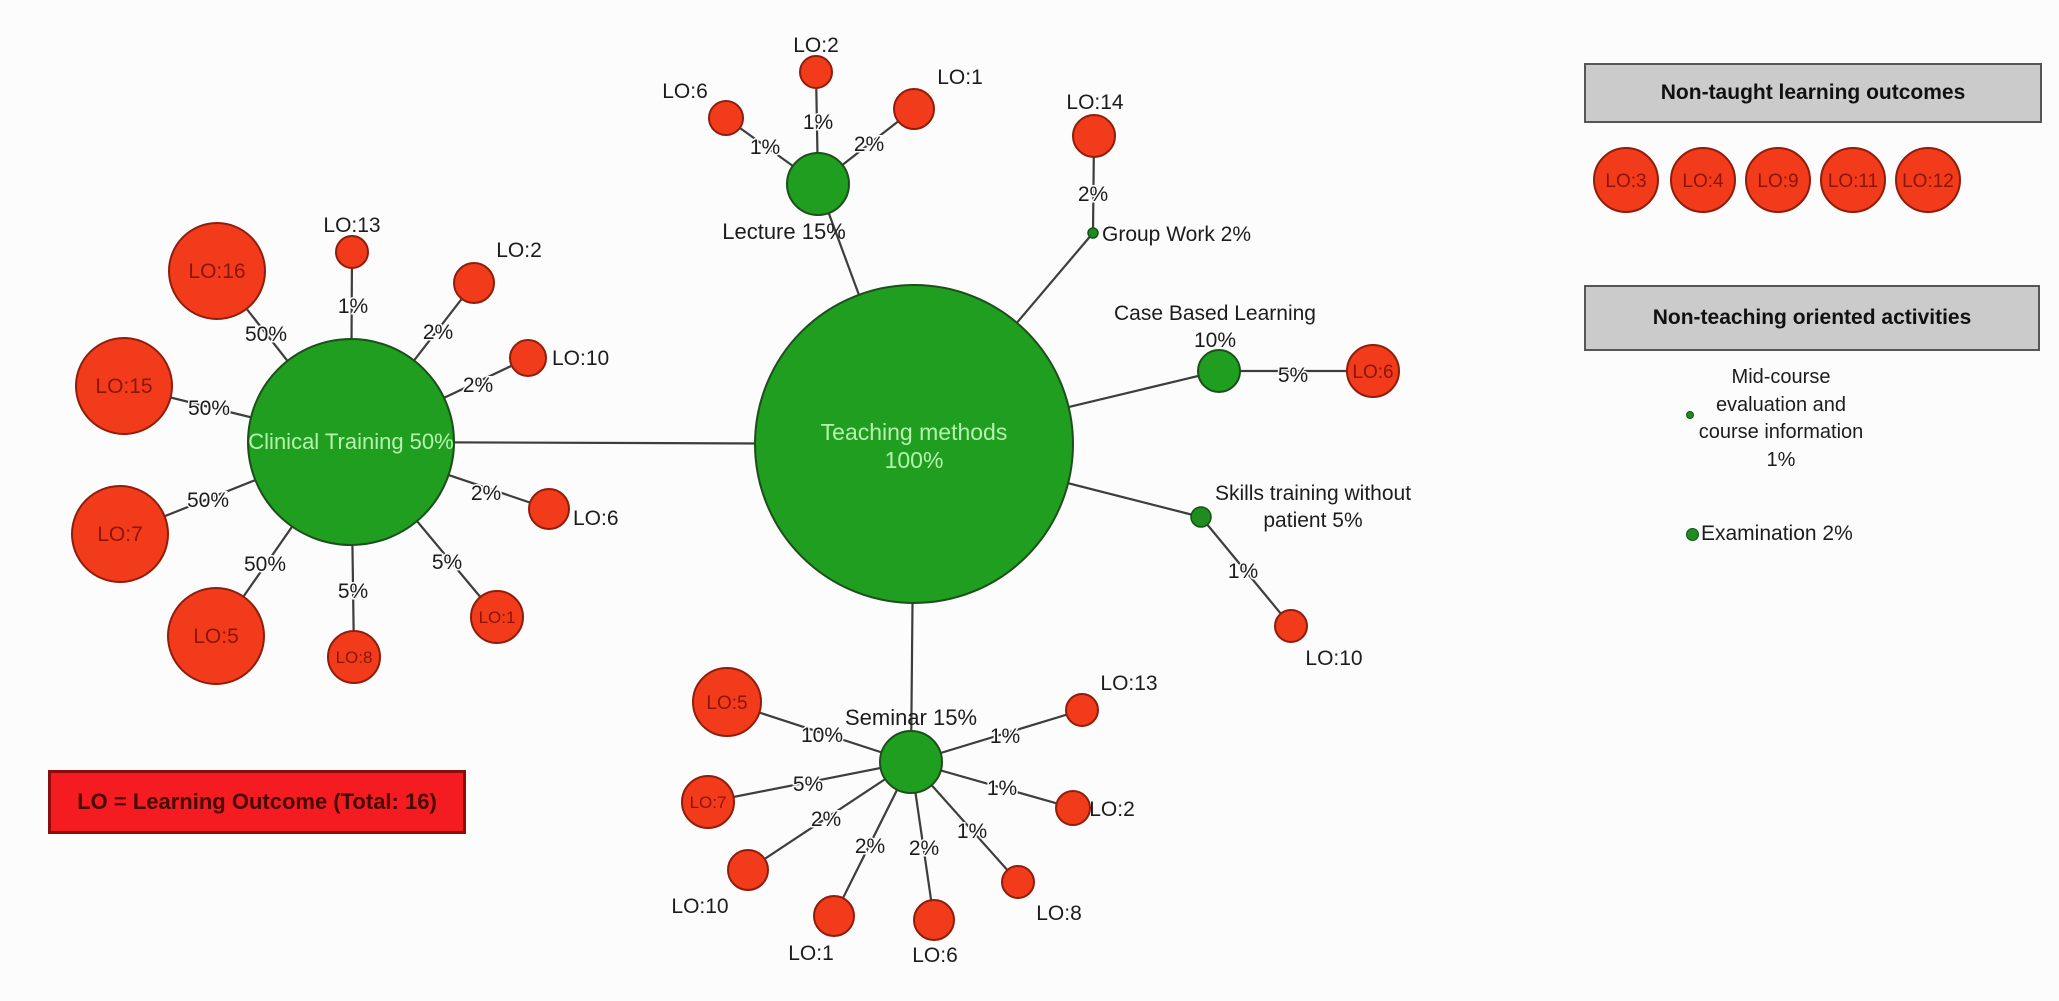  Describe the element at coordinates (685, 91) in the screenshot. I see `node-label-l6: LO:6` at that location.